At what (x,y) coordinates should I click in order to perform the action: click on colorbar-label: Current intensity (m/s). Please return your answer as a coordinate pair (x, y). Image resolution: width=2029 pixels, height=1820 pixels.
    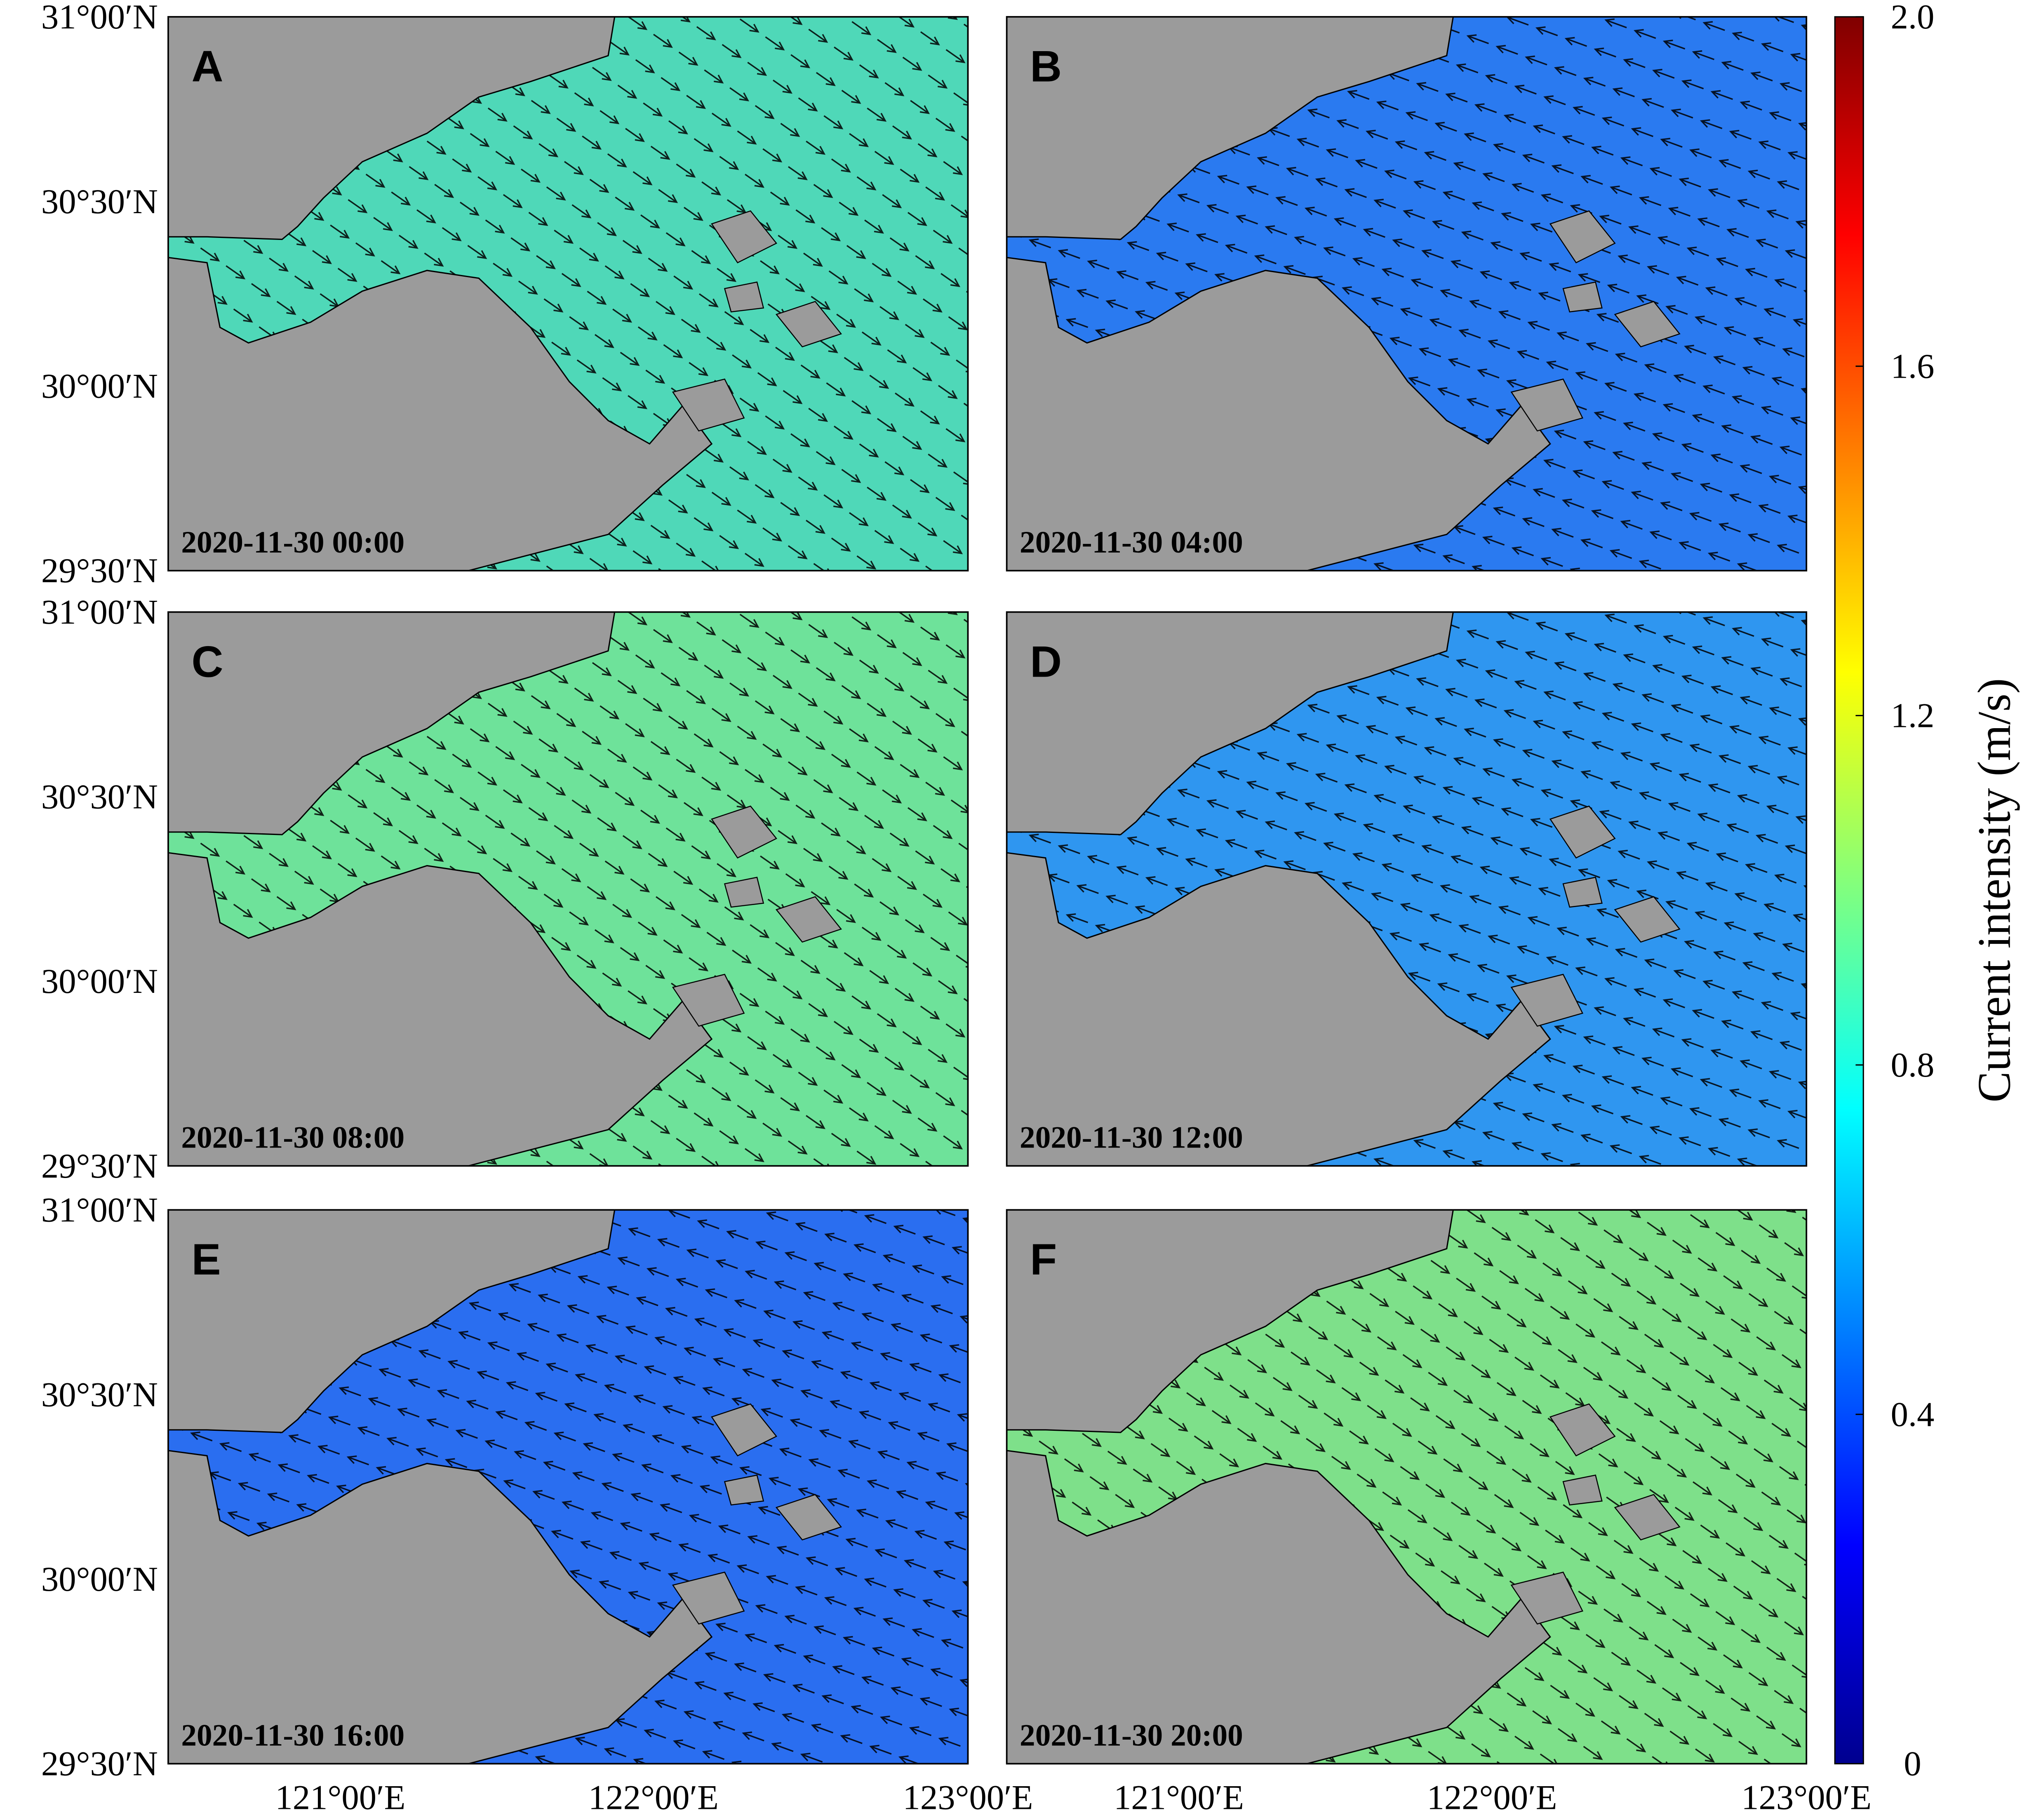
    Looking at the image, I should click on (1994, 890).